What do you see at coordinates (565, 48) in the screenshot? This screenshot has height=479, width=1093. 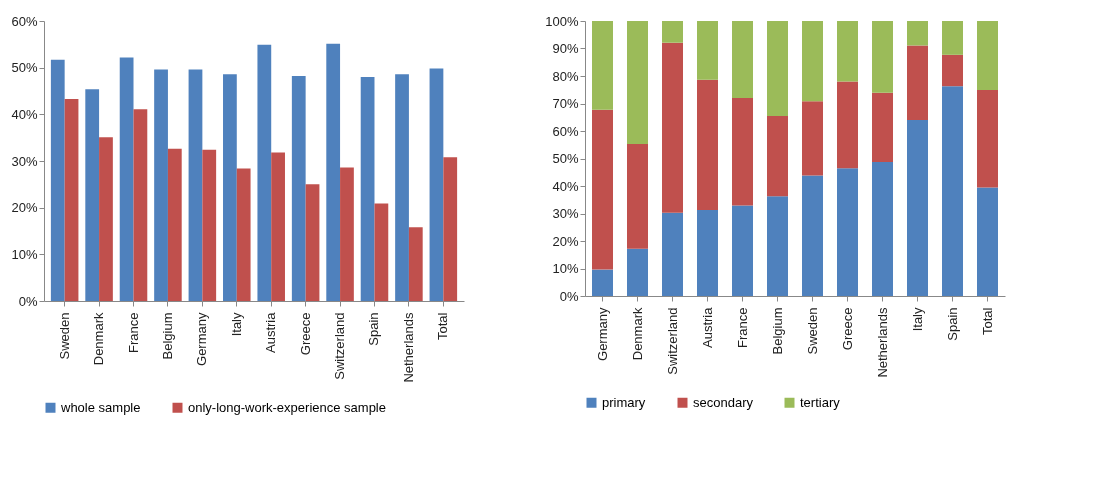 I see `y-tick-label: 90%` at bounding box center [565, 48].